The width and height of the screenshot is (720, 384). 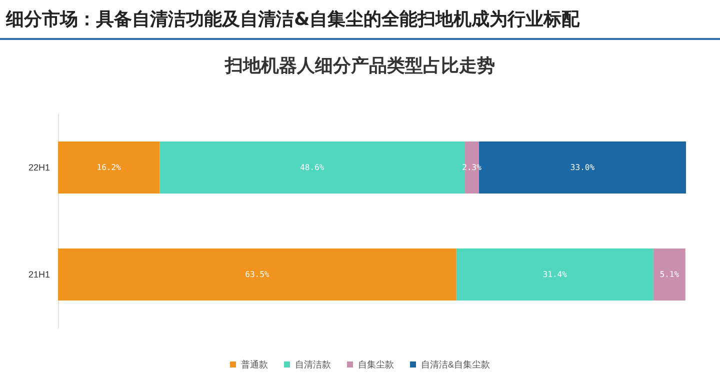 What do you see at coordinates (455, 365) in the screenshot?
I see `legend-label: 自清洁&自集尘款` at bounding box center [455, 365].